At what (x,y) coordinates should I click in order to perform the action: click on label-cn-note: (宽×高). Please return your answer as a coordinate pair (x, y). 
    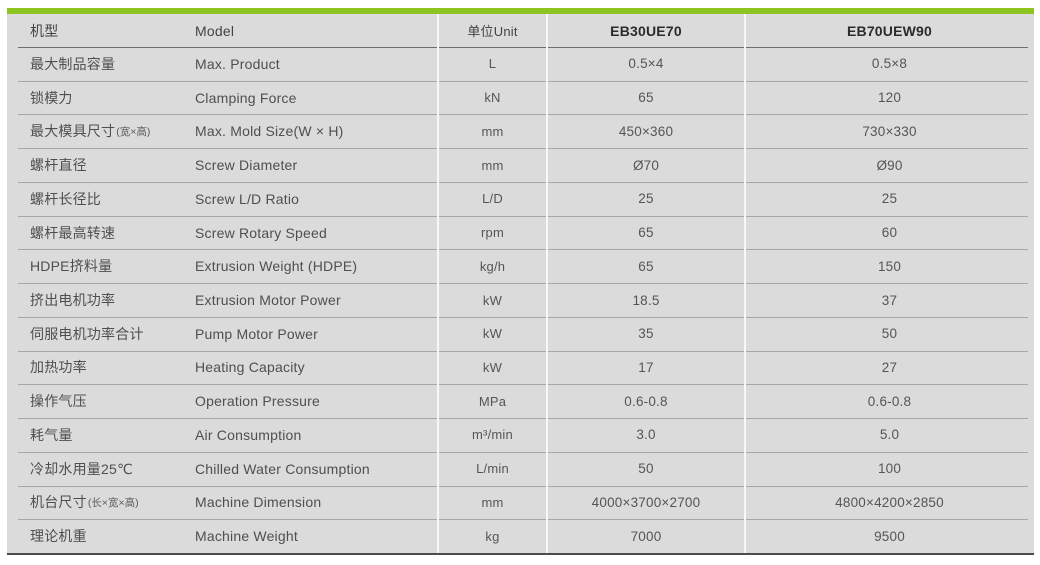
    Looking at the image, I should click on (133, 131).